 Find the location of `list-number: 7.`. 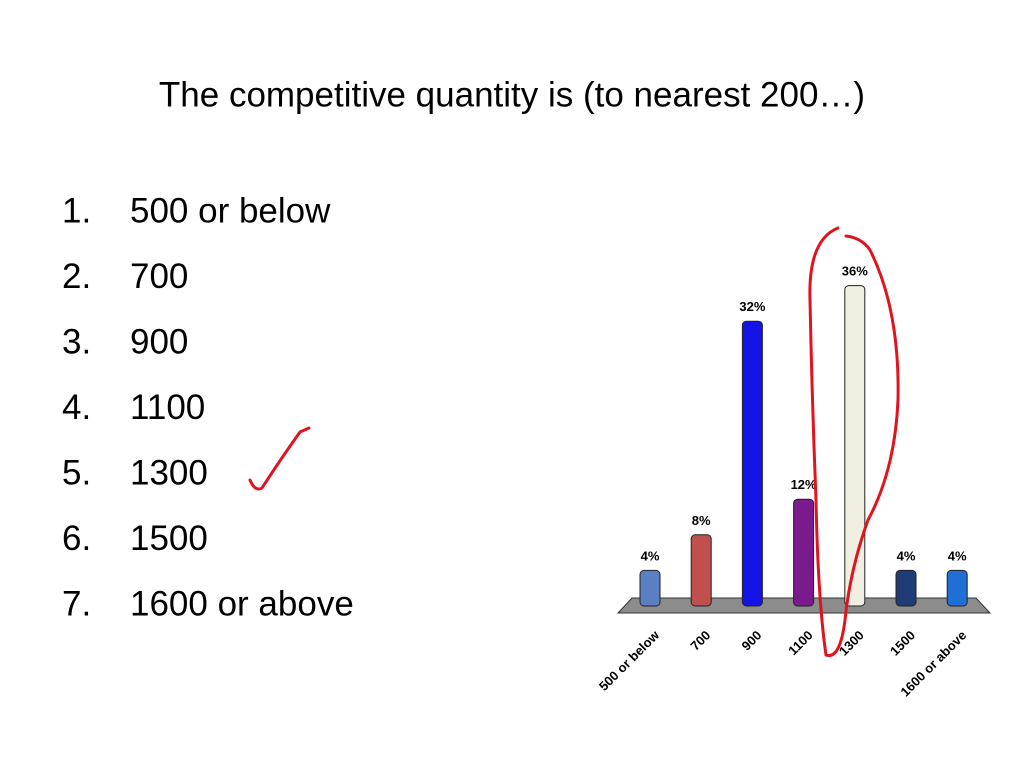

list-number: 7. is located at coordinates (76, 603).